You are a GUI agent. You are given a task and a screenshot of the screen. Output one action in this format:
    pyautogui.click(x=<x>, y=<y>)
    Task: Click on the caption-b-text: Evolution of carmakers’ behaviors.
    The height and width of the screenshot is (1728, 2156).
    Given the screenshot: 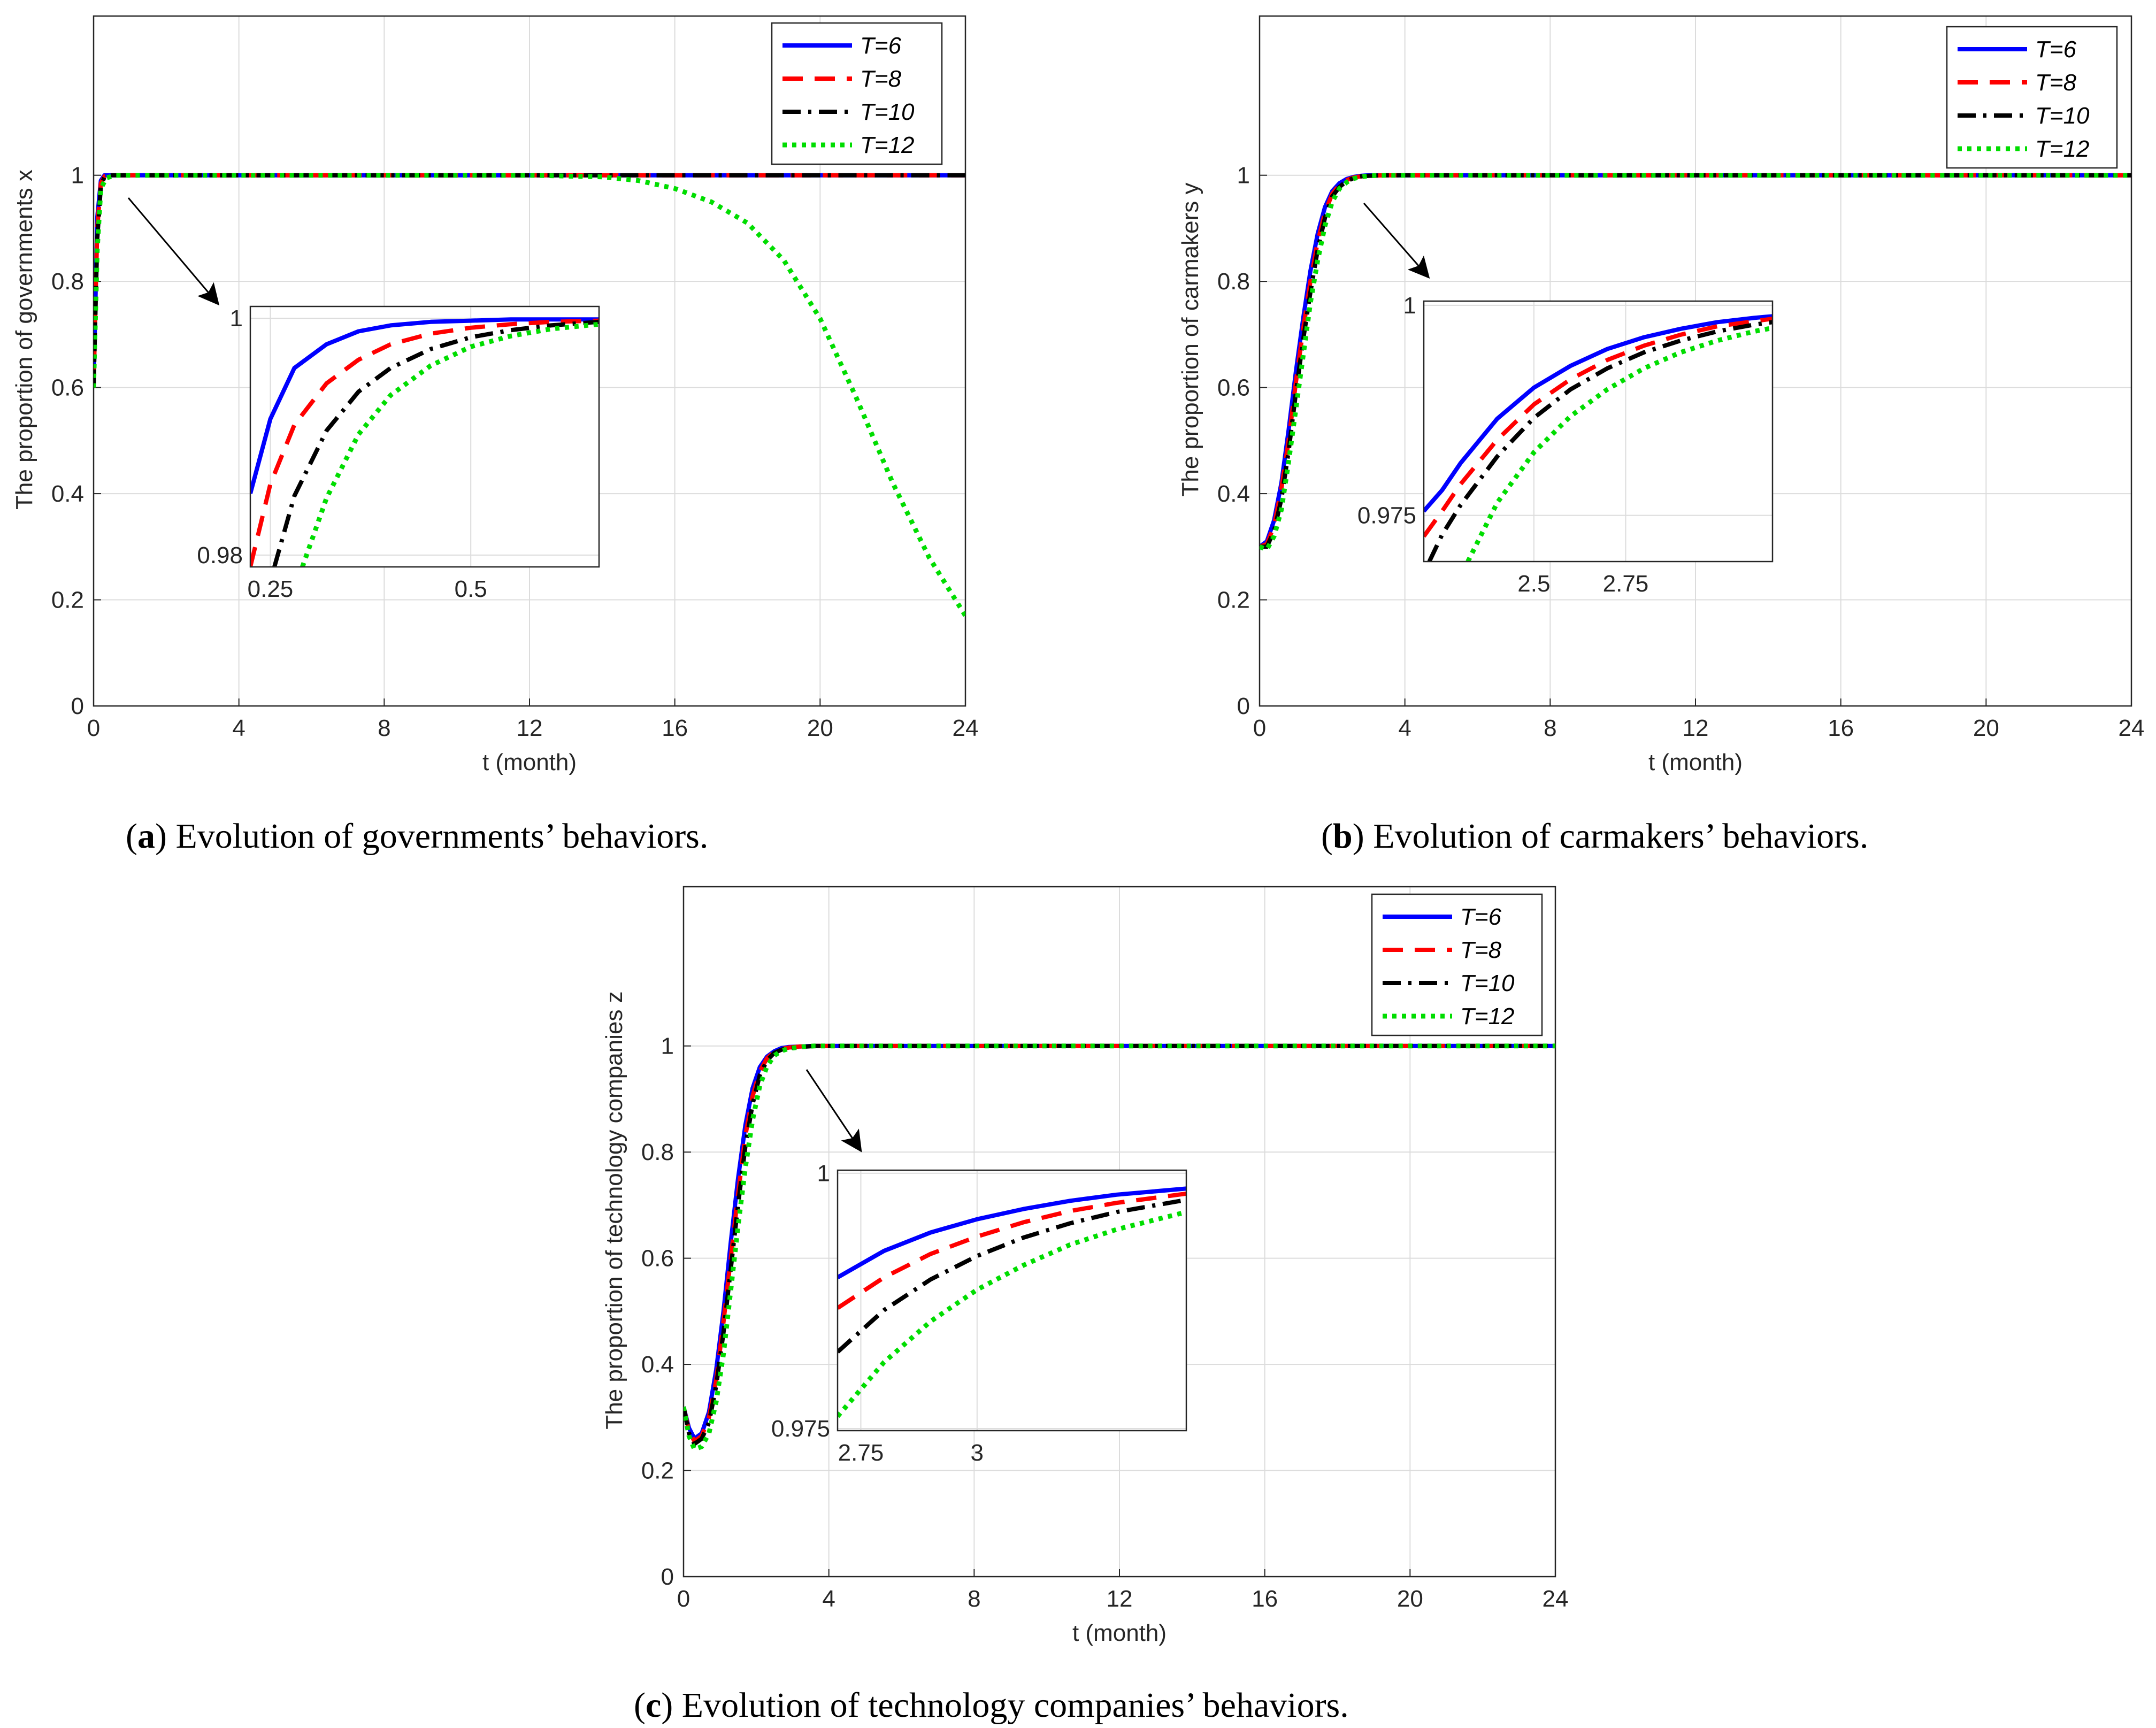 What is the action you would take?
    pyautogui.click(x=1620, y=837)
    